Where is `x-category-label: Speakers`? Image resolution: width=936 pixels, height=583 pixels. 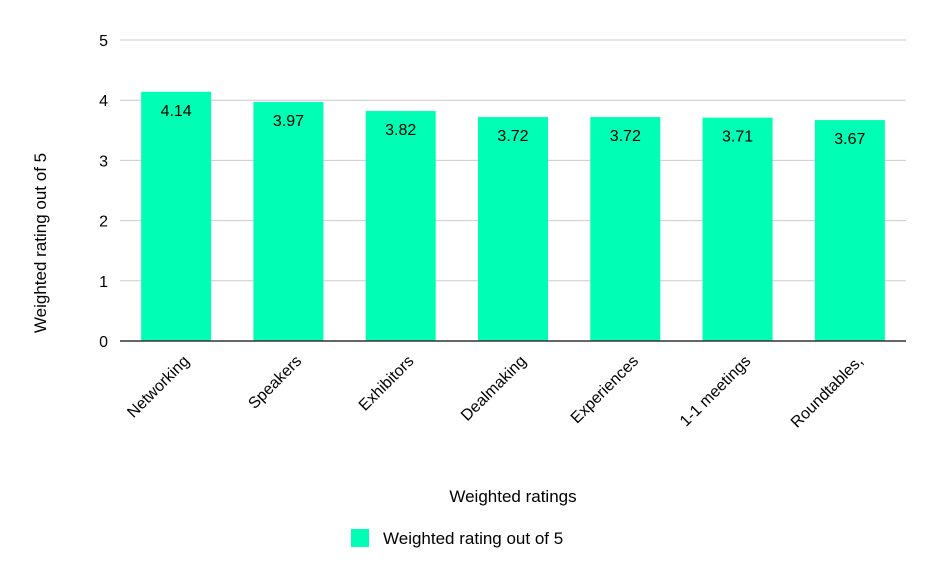
x-category-label: Speakers is located at coordinates (275, 383).